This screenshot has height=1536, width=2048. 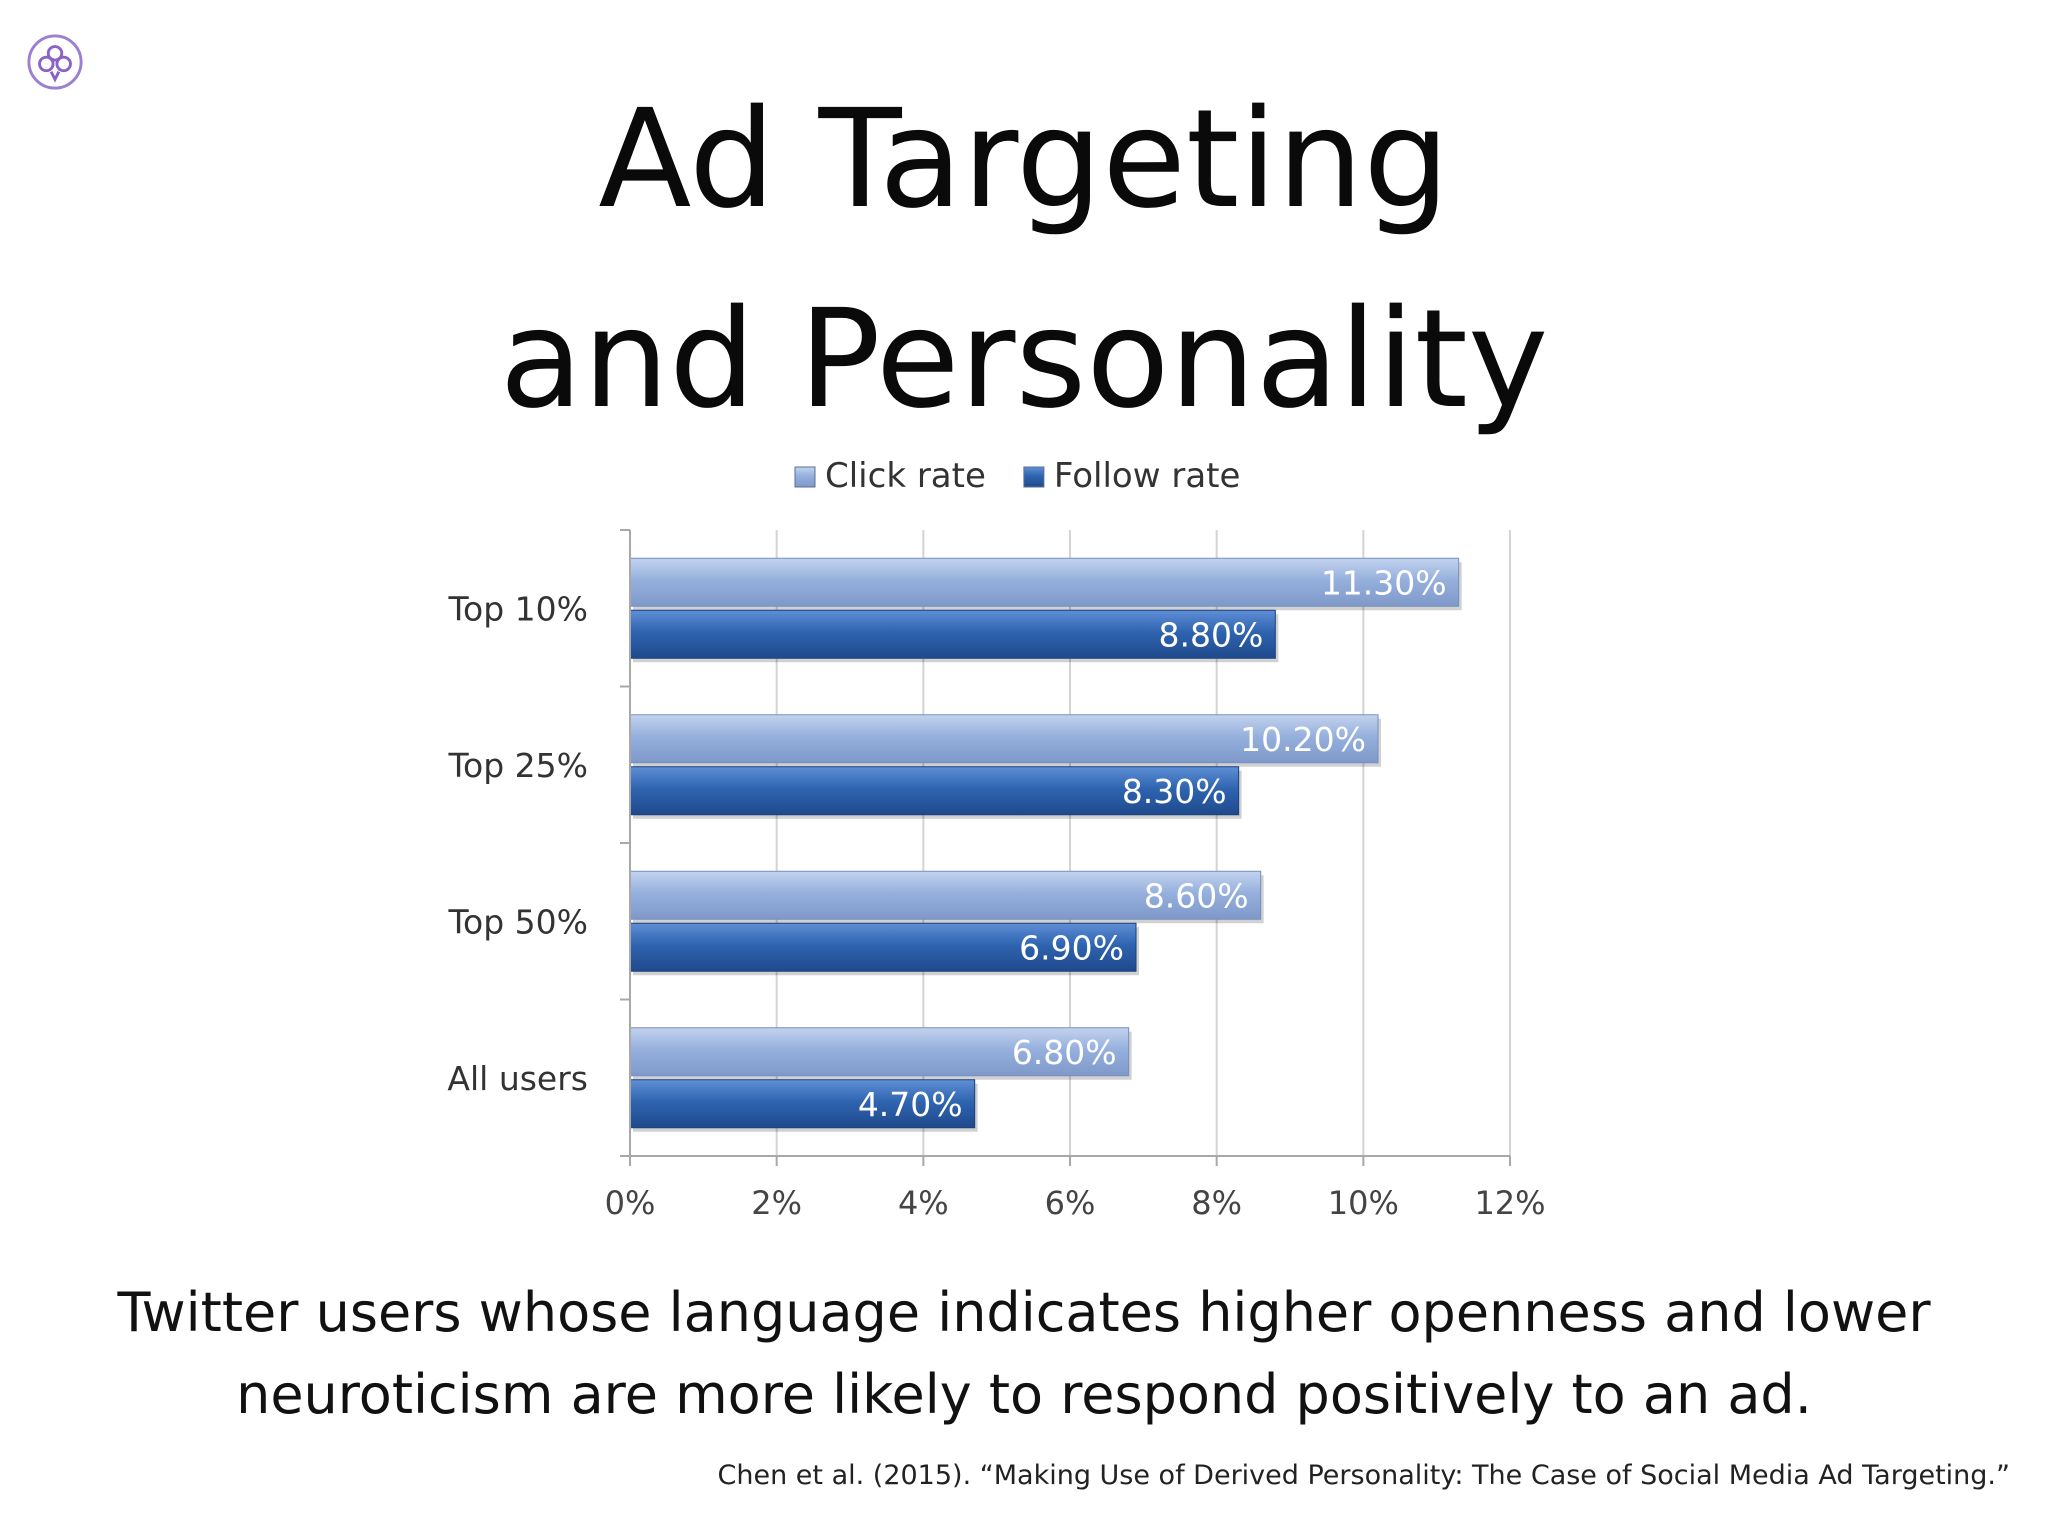 What do you see at coordinates (1024, 160) in the screenshot?
I see `title-line-1: Ad Targeting` at bounding box center [1024, 160].